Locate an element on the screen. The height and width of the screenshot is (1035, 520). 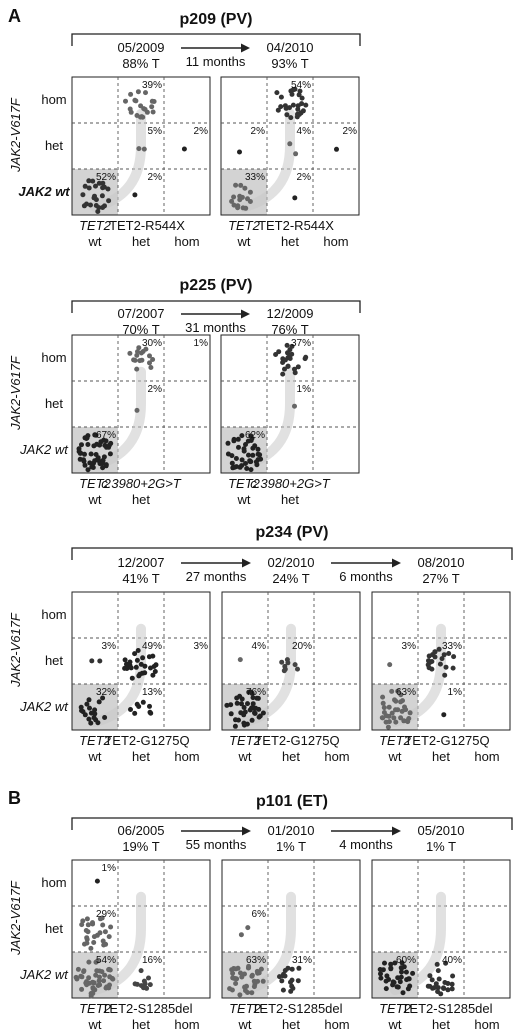
col-label-mutation: TET2-S1285del is located at coordinates (146, 1008).